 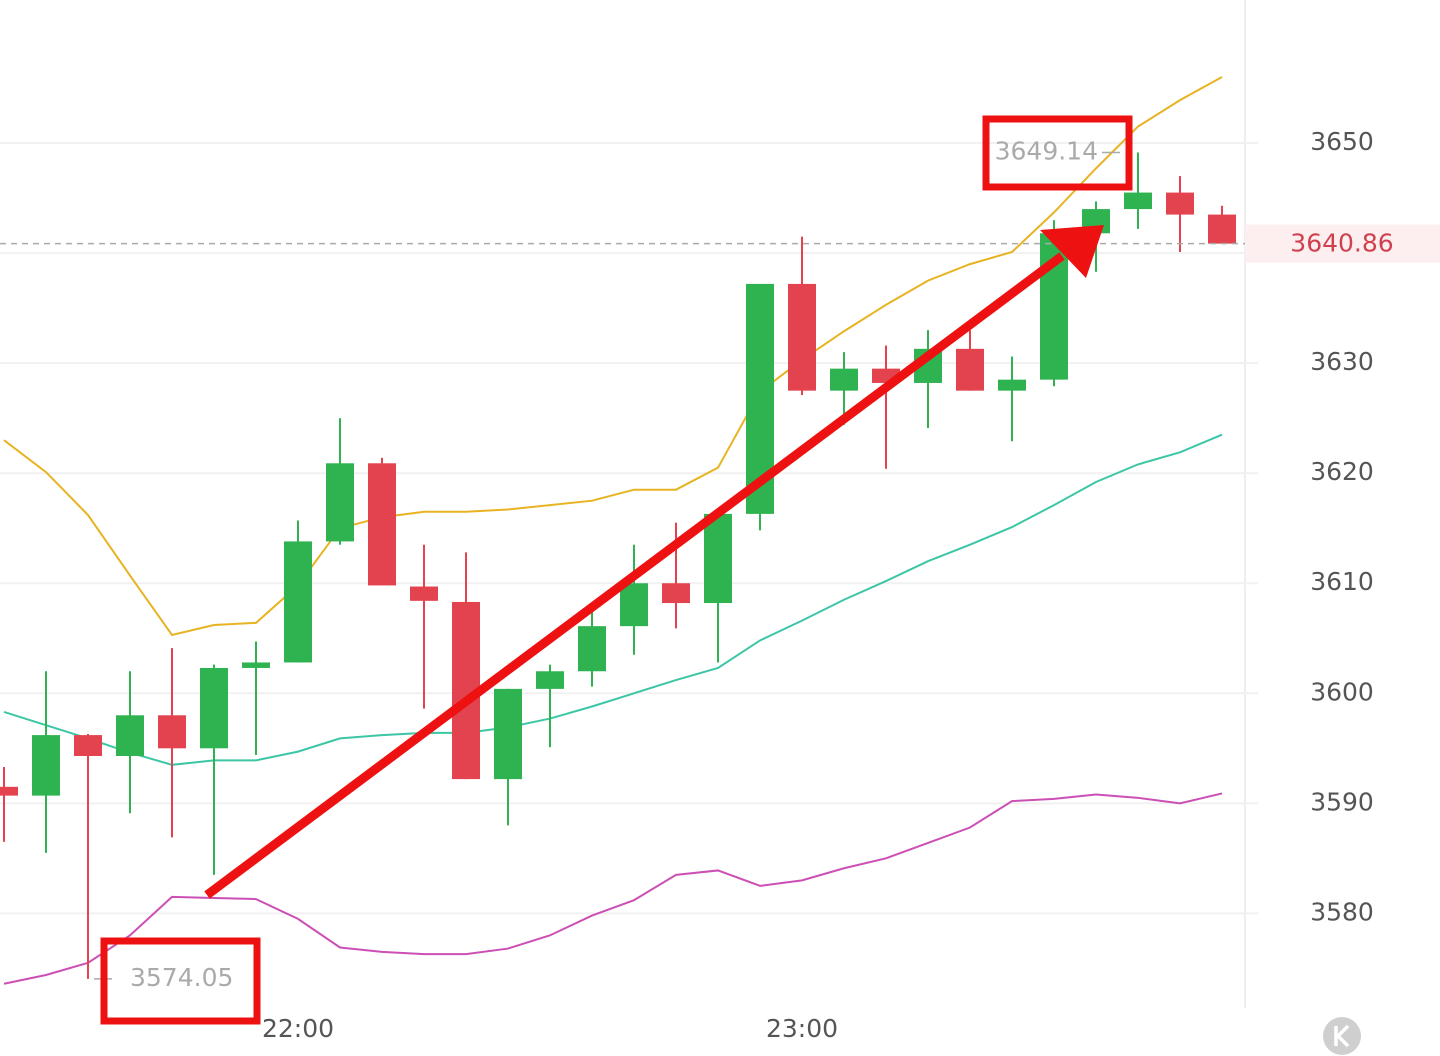 I want to click on y-tick-label: 3600, so click(x=1342, y=691).